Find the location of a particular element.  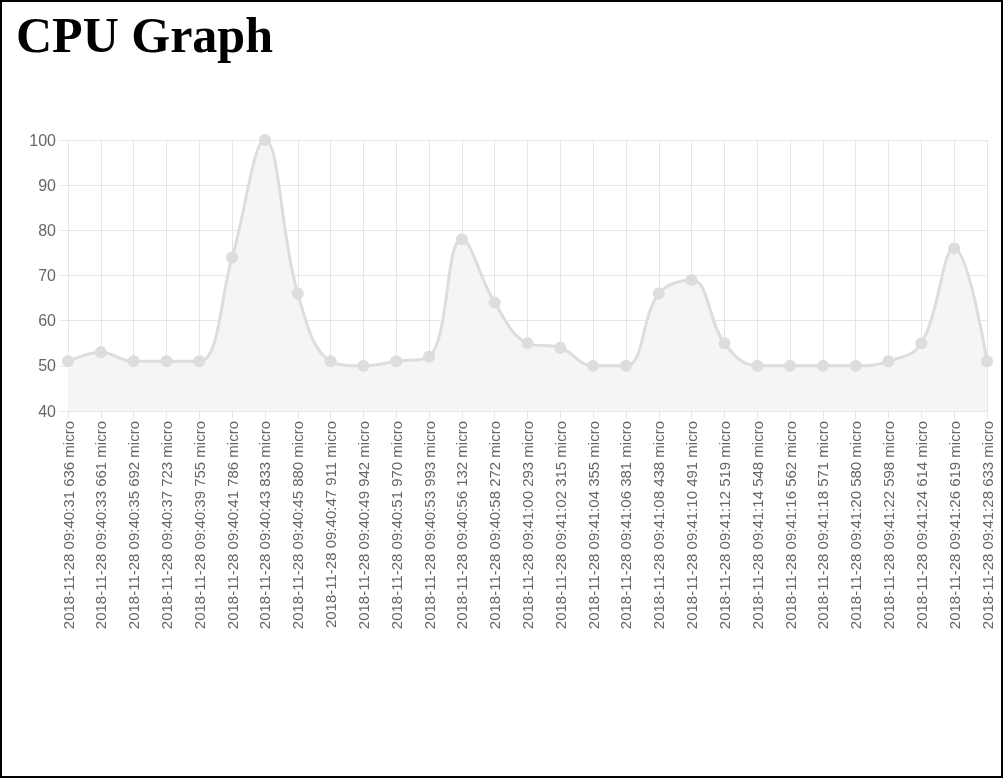

x-tick-label: 2018-11-28 09:40:41 786 micro is located at coordinates (232, 525).